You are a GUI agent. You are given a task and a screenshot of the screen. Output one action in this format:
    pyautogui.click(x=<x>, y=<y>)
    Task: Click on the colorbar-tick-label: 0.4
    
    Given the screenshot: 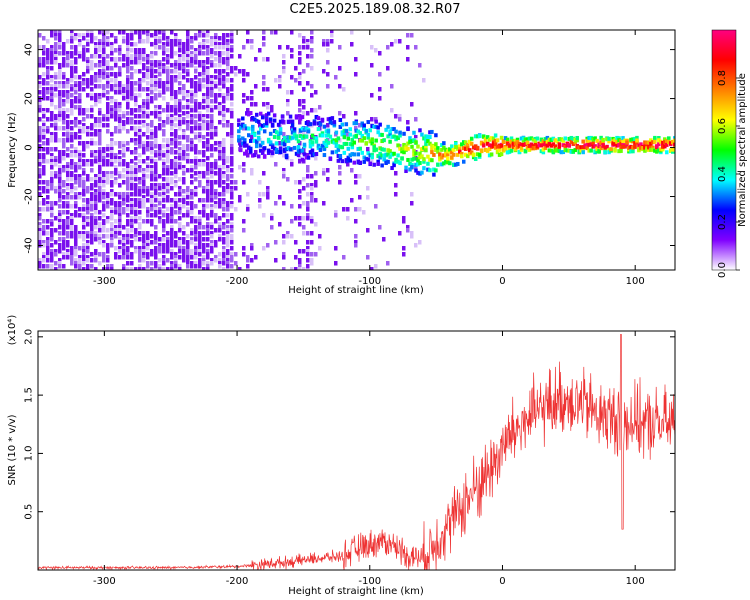 What is the action you would take?
    pyautogui.click(x=722, y=174)
    